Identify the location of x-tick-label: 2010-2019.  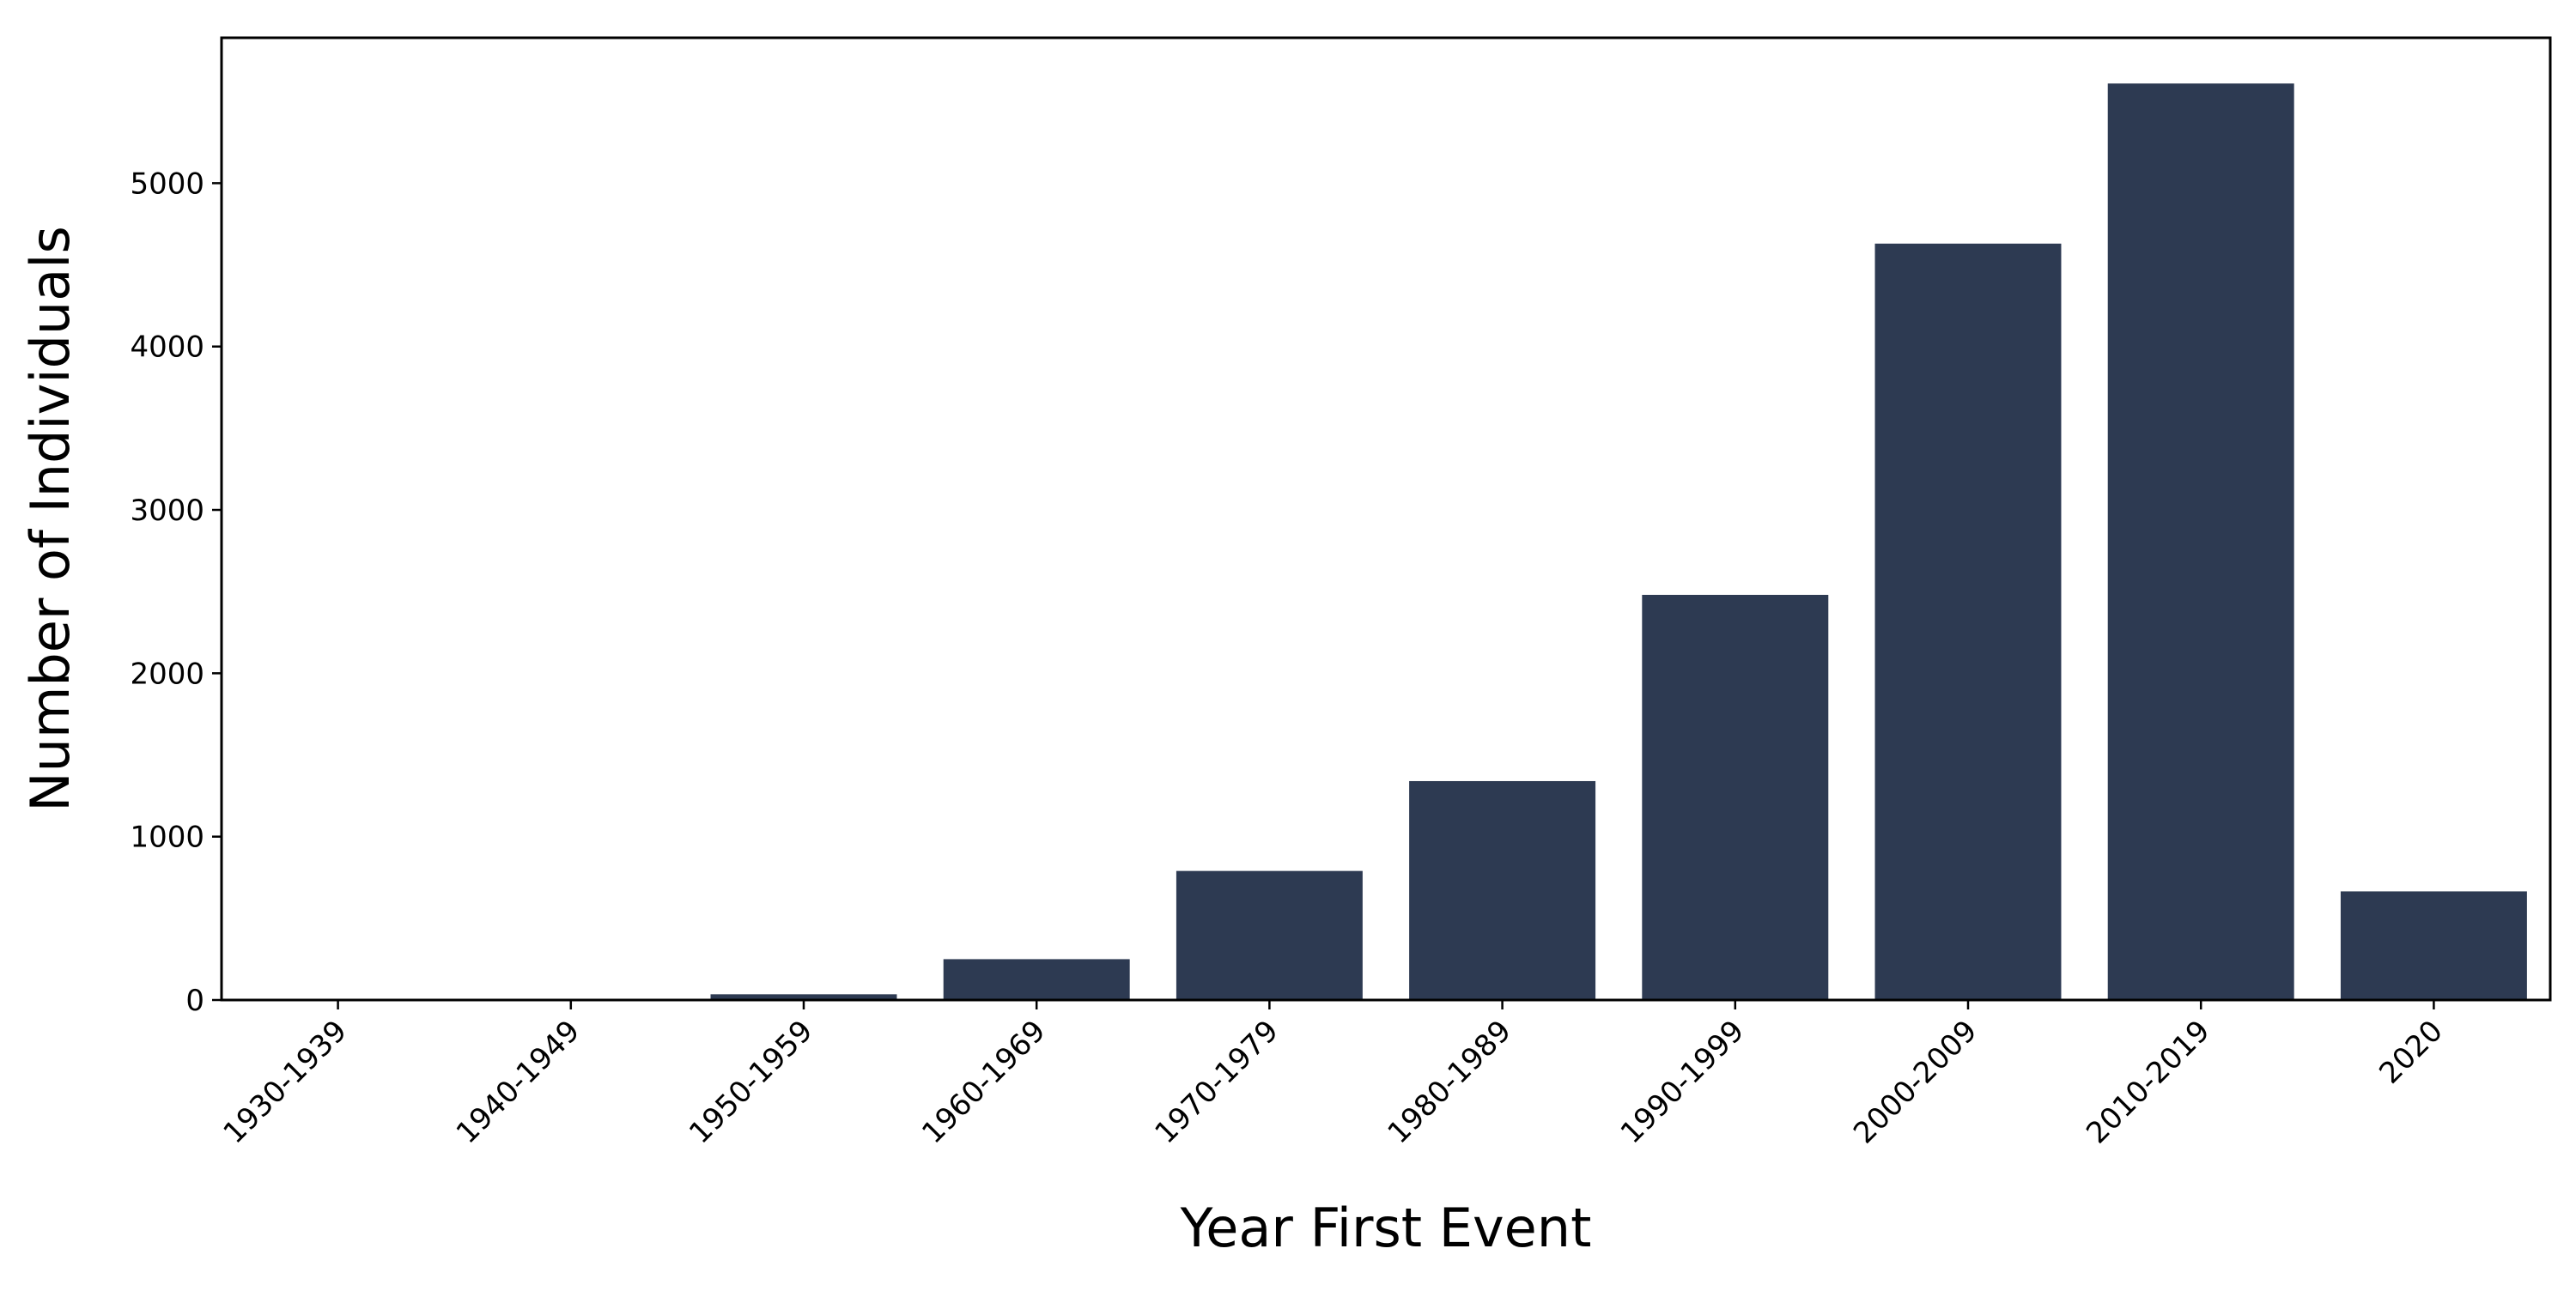
(2148, 1082).